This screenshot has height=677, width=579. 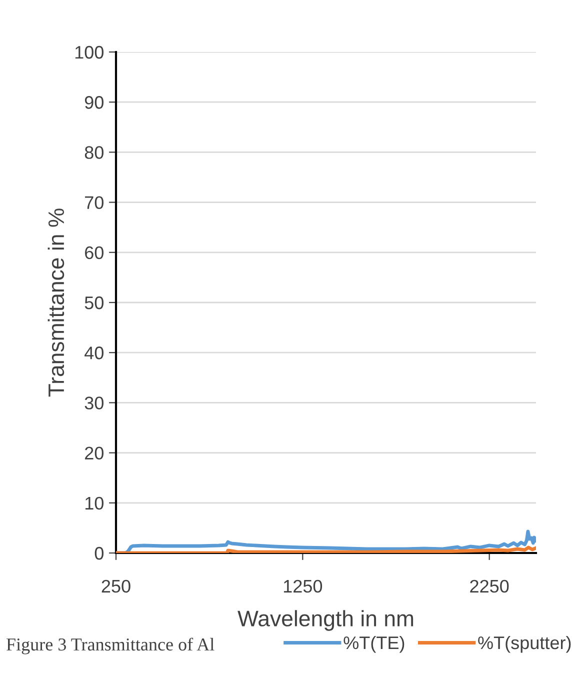 I want to click on y-tick-label: 50, so click(x=94, y=303).